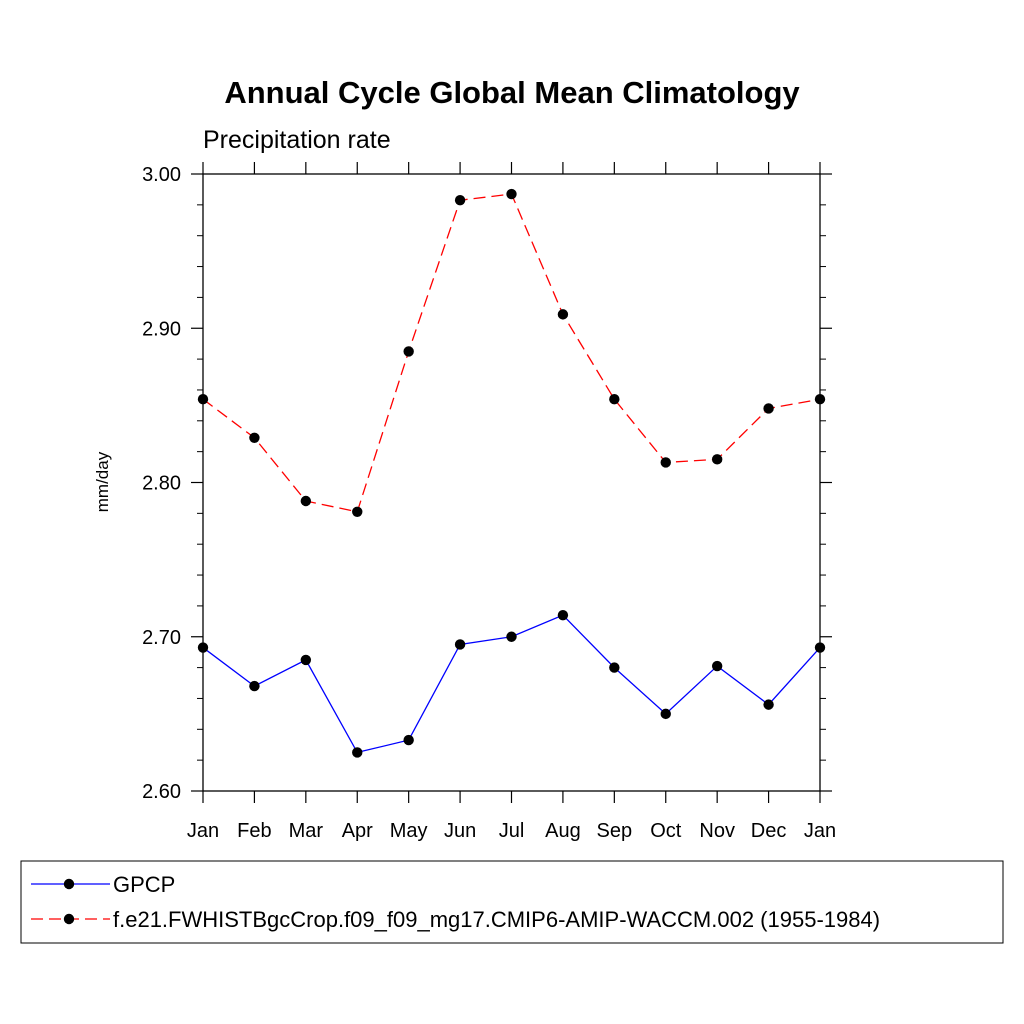 This screenshot has width=1024, height=1024. I want to click on legend-label: GPCP, so click(144, 884).